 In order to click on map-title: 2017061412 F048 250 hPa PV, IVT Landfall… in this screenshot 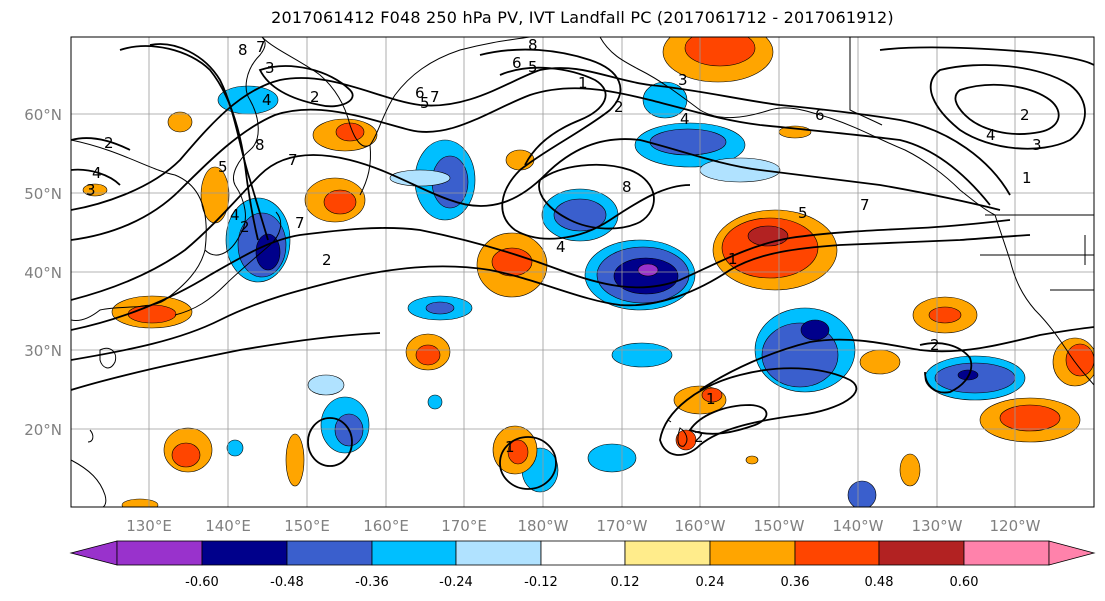, I will do `click(582, 17)`.